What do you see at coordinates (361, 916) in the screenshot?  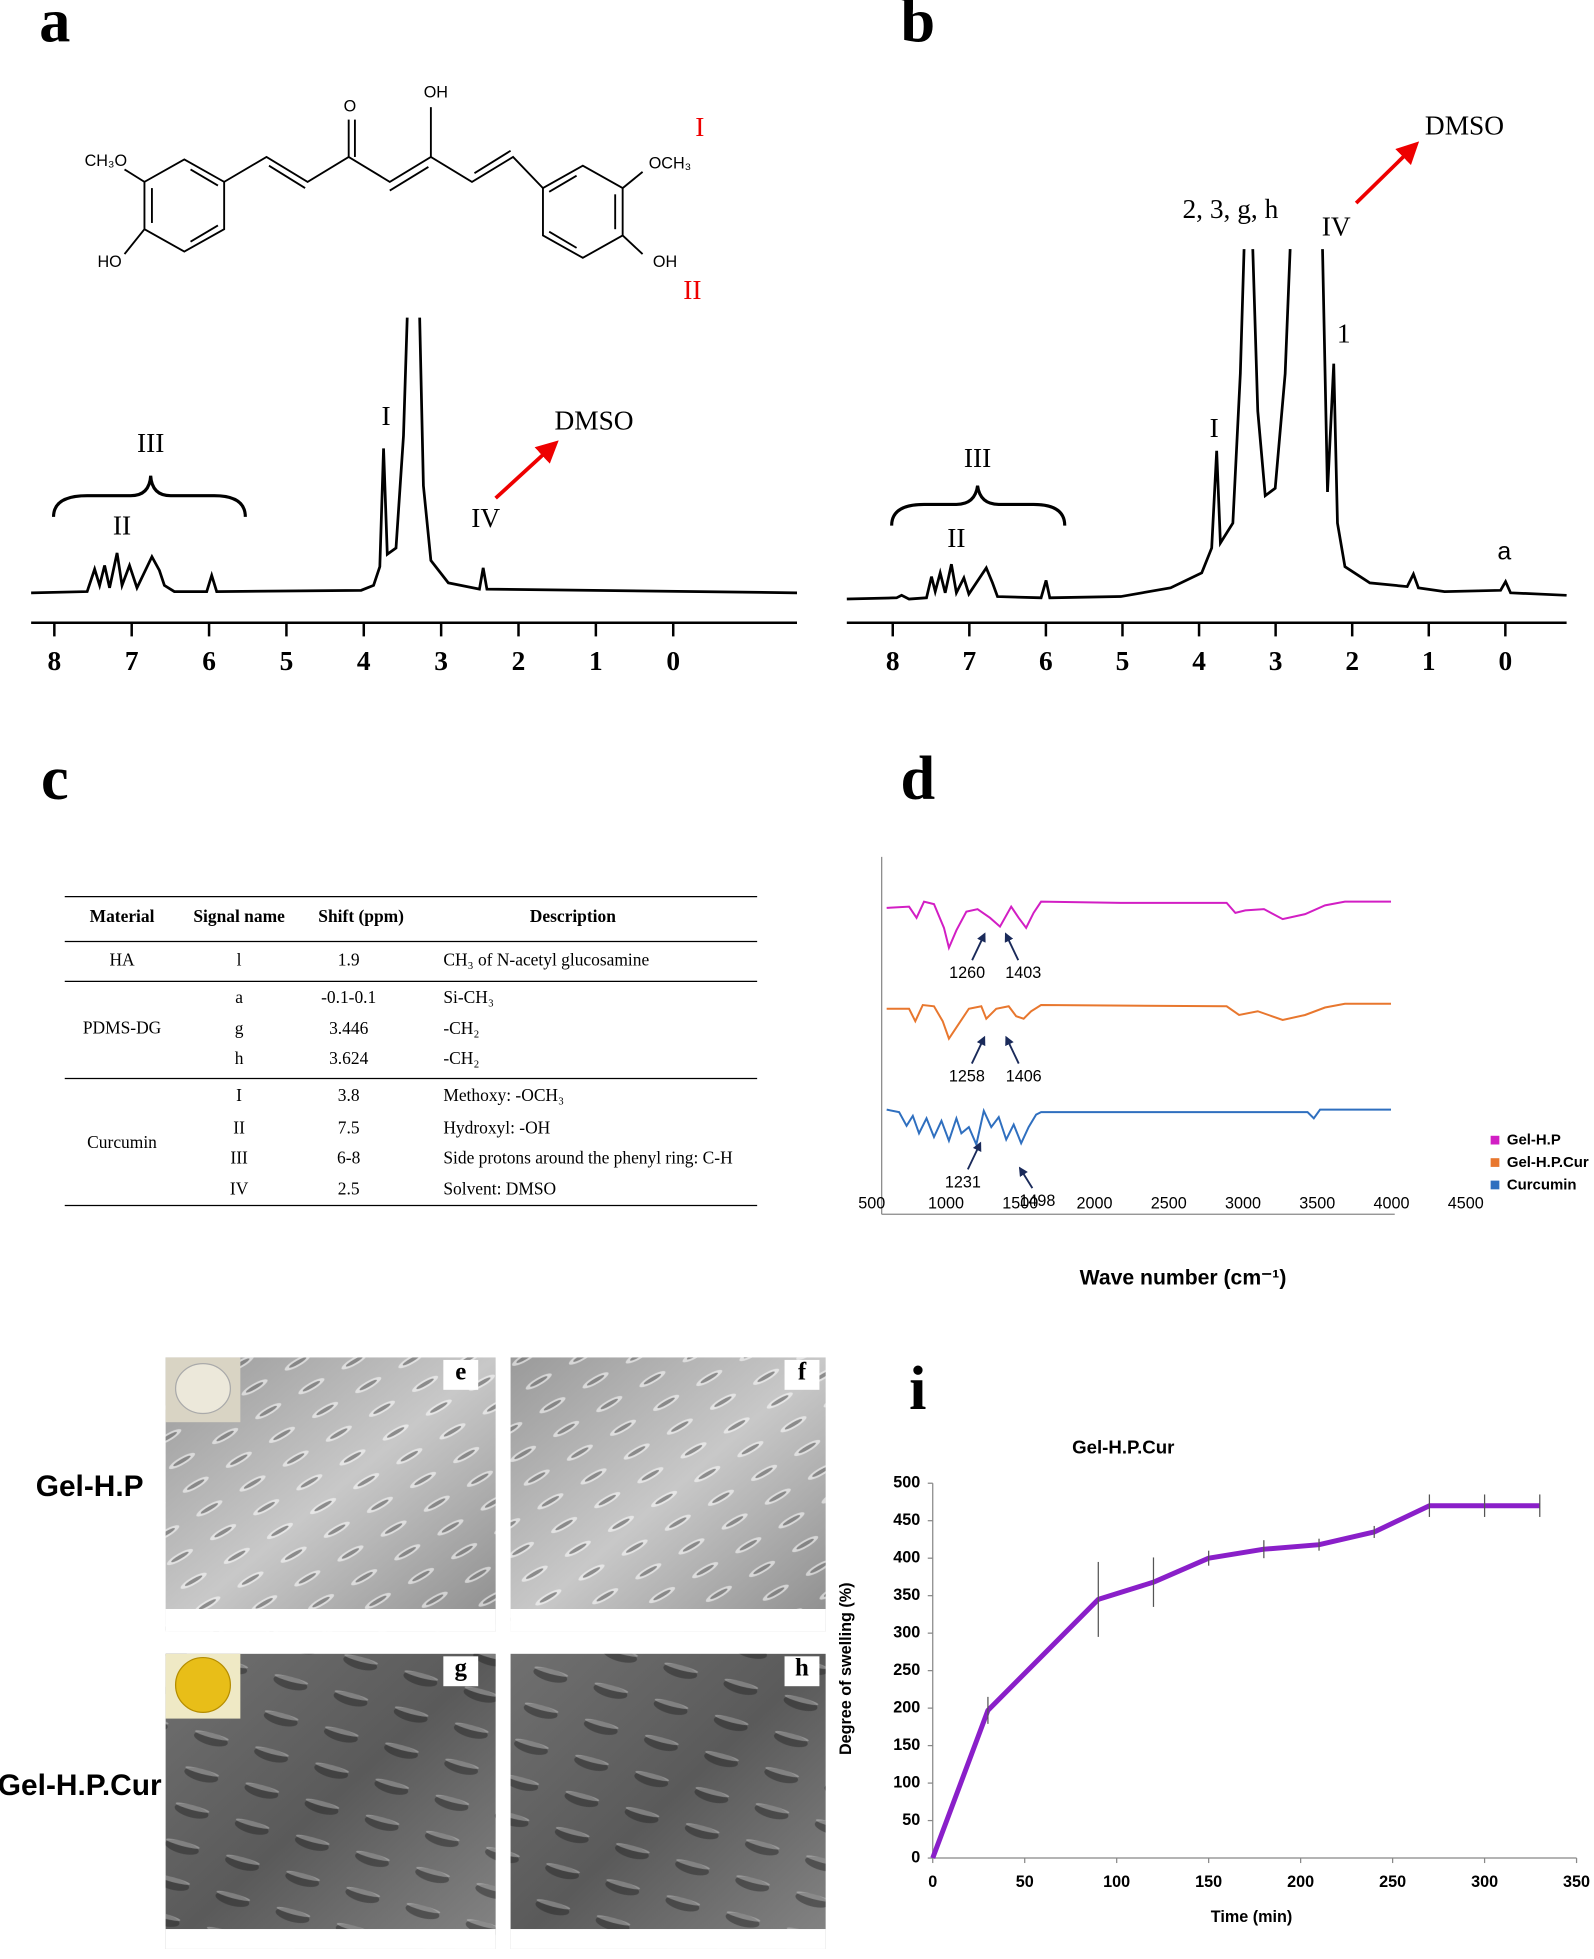 I see `table-header: Shift (ppm)` at bounding box center [361, 916].